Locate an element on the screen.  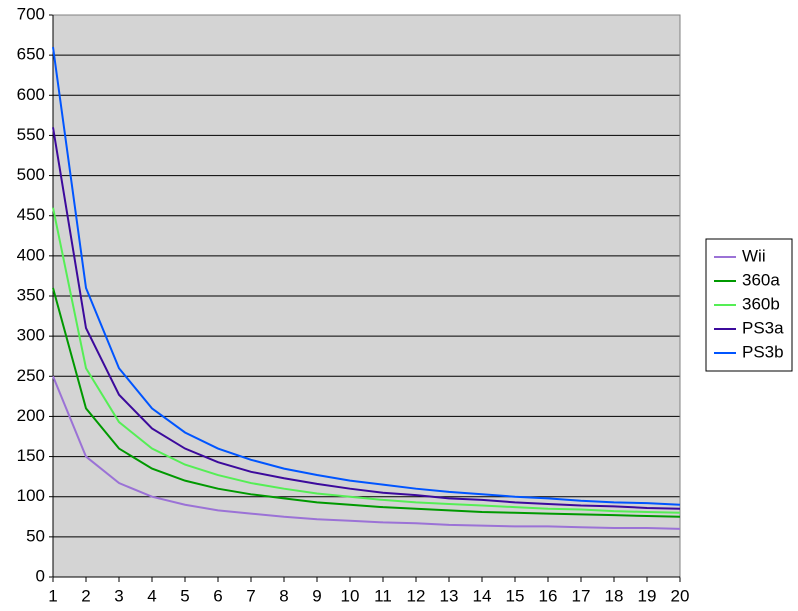
y-tick-label: 50 is located at coordinates (35, 535).